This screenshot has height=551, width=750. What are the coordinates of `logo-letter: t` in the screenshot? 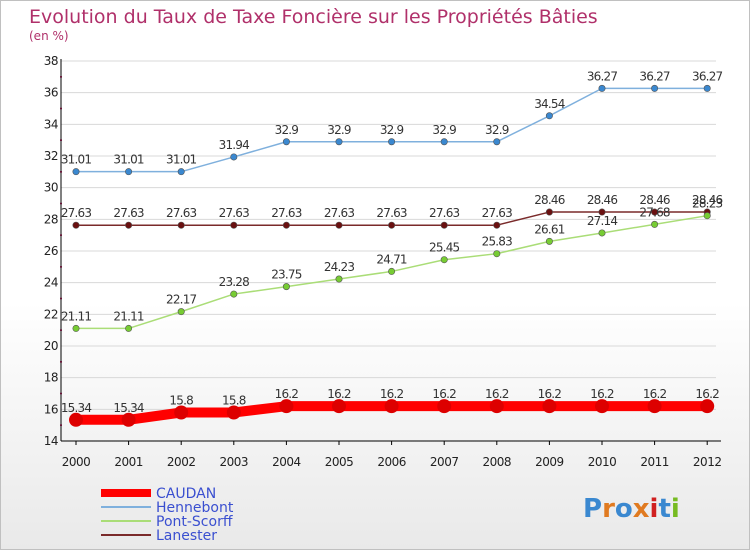 It's located at (664, 509).